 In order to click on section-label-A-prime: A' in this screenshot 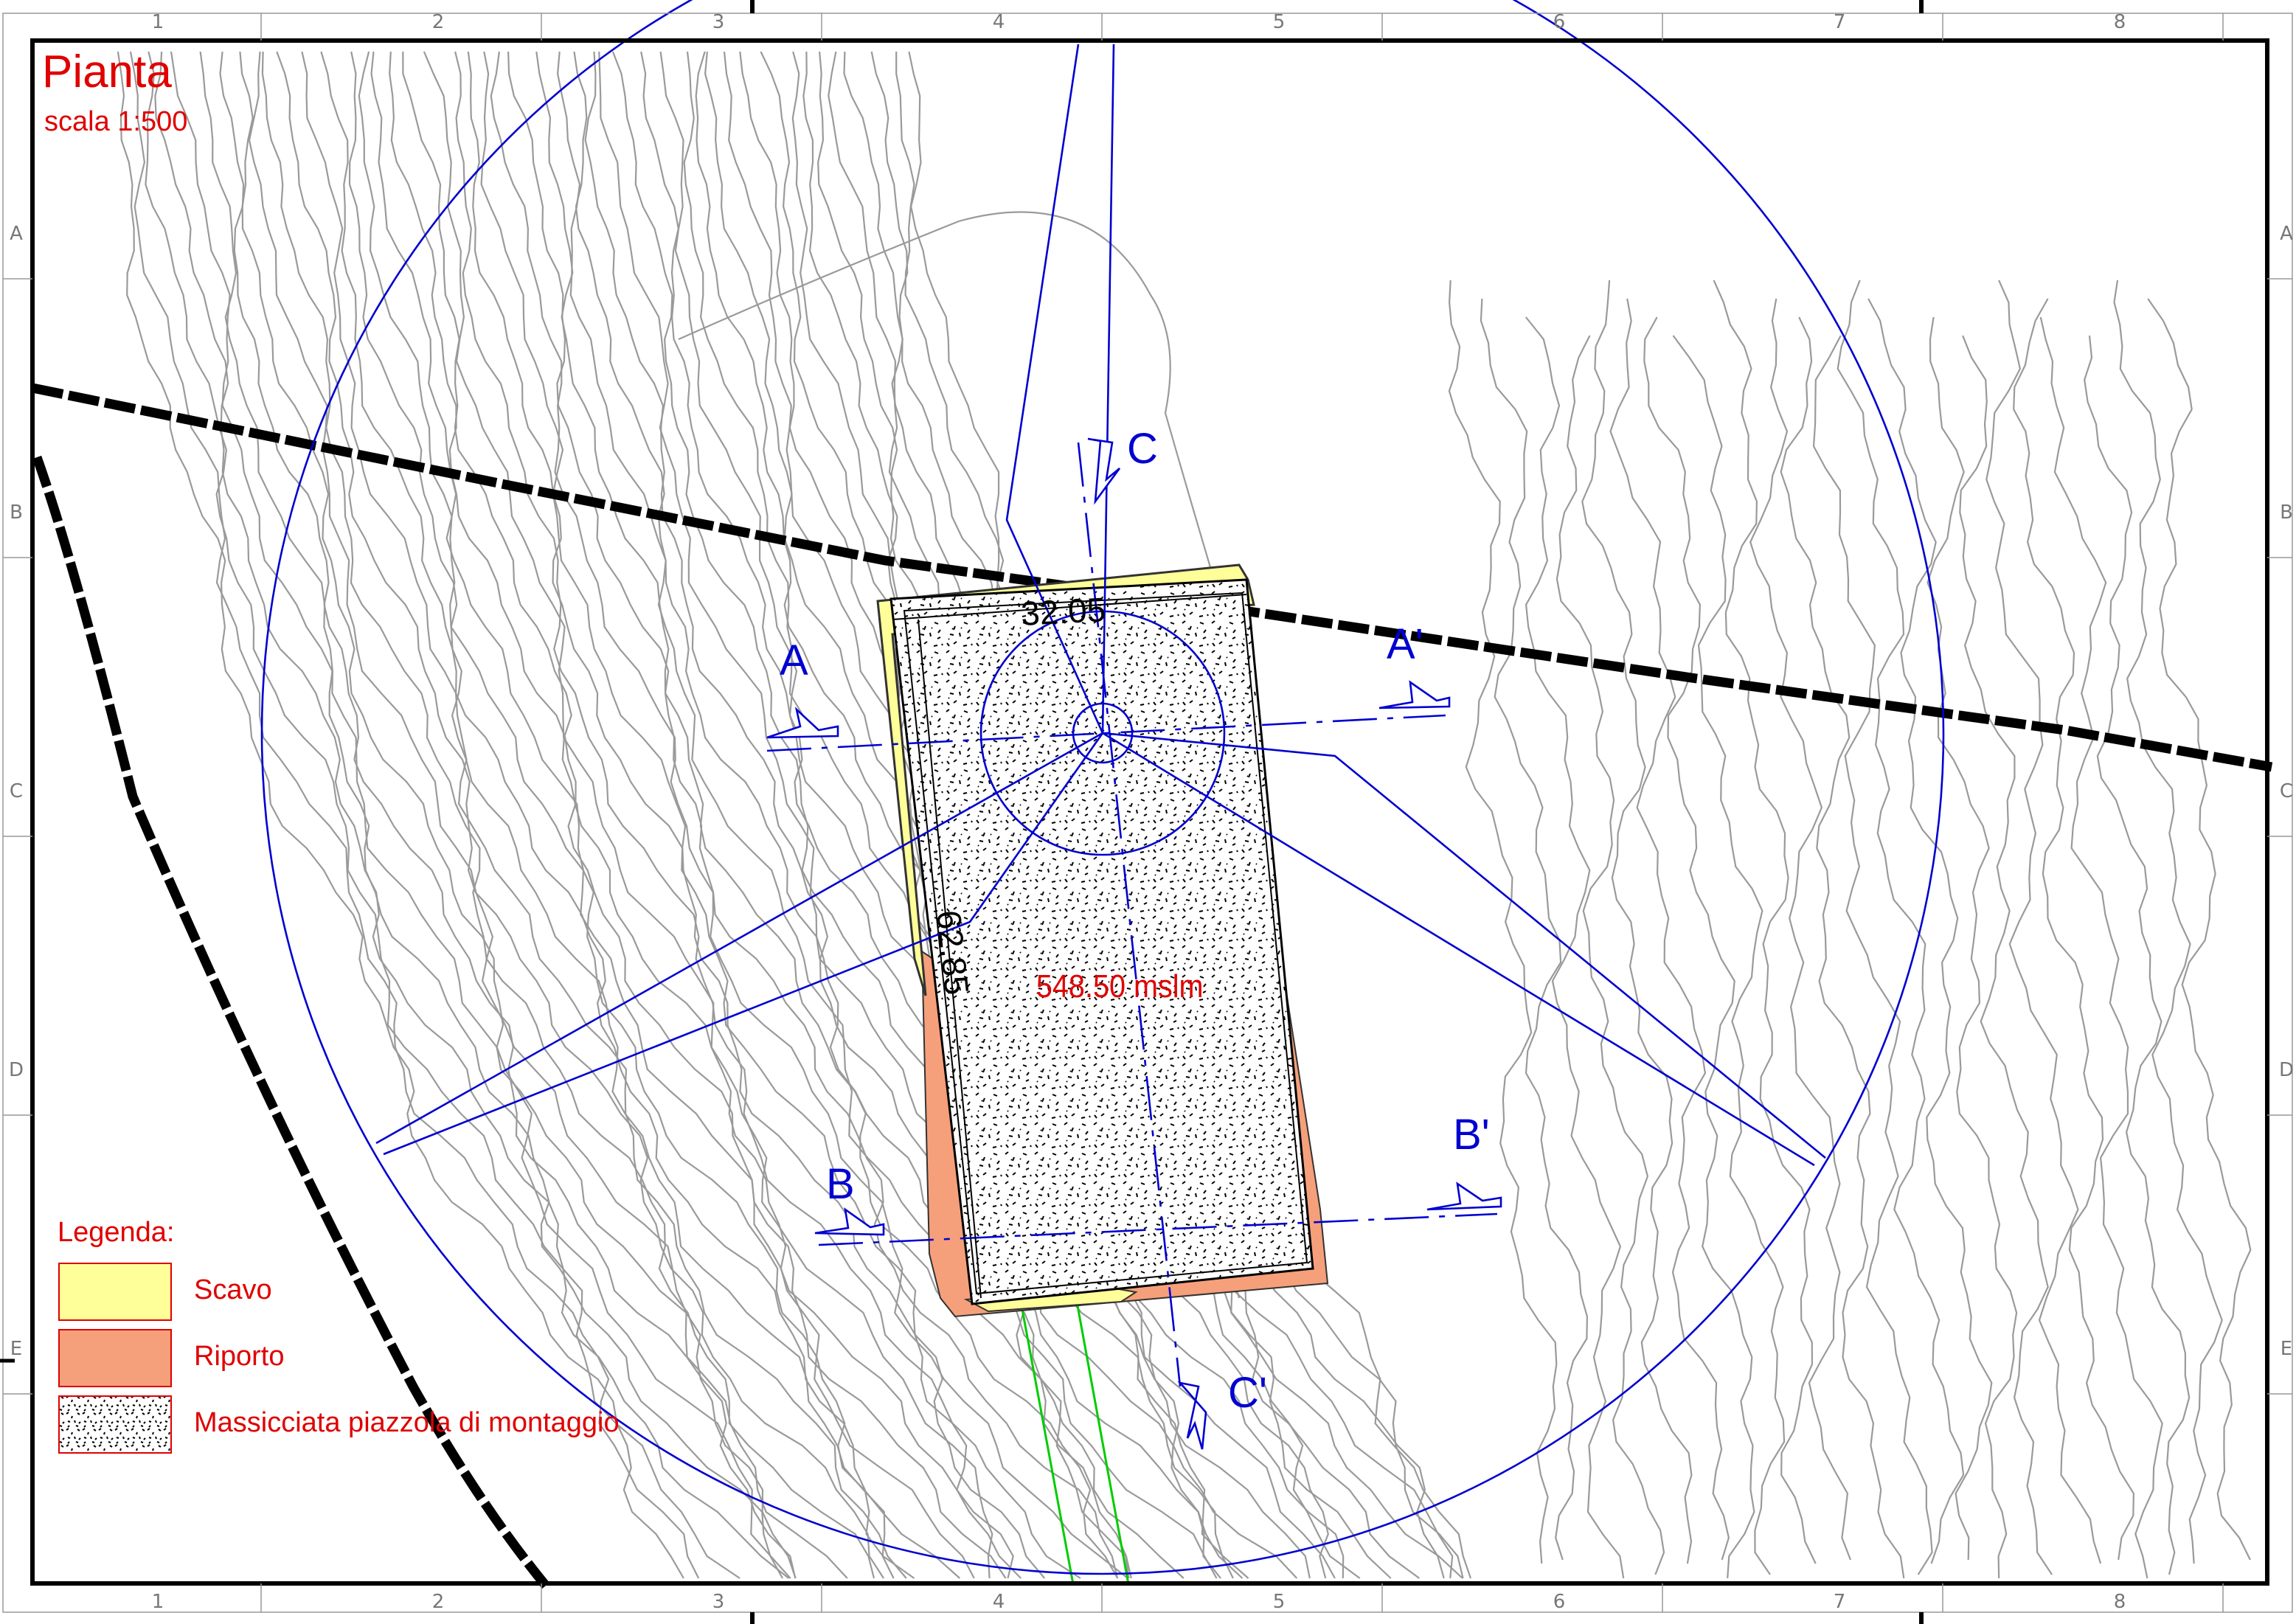, I will do `click(1405, 644)`.